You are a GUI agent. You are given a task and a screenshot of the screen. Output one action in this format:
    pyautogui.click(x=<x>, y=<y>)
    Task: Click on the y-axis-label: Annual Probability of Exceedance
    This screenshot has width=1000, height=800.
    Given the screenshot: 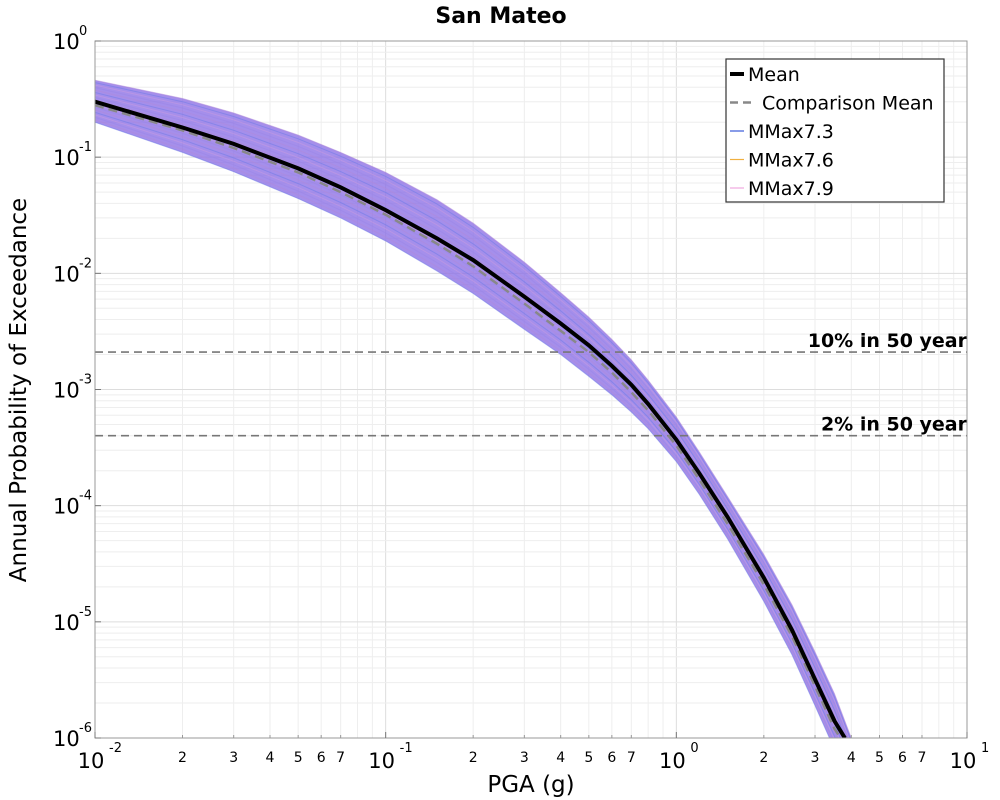 What is the action you would take?
    pyautogui.click(x=19, y=390)
    